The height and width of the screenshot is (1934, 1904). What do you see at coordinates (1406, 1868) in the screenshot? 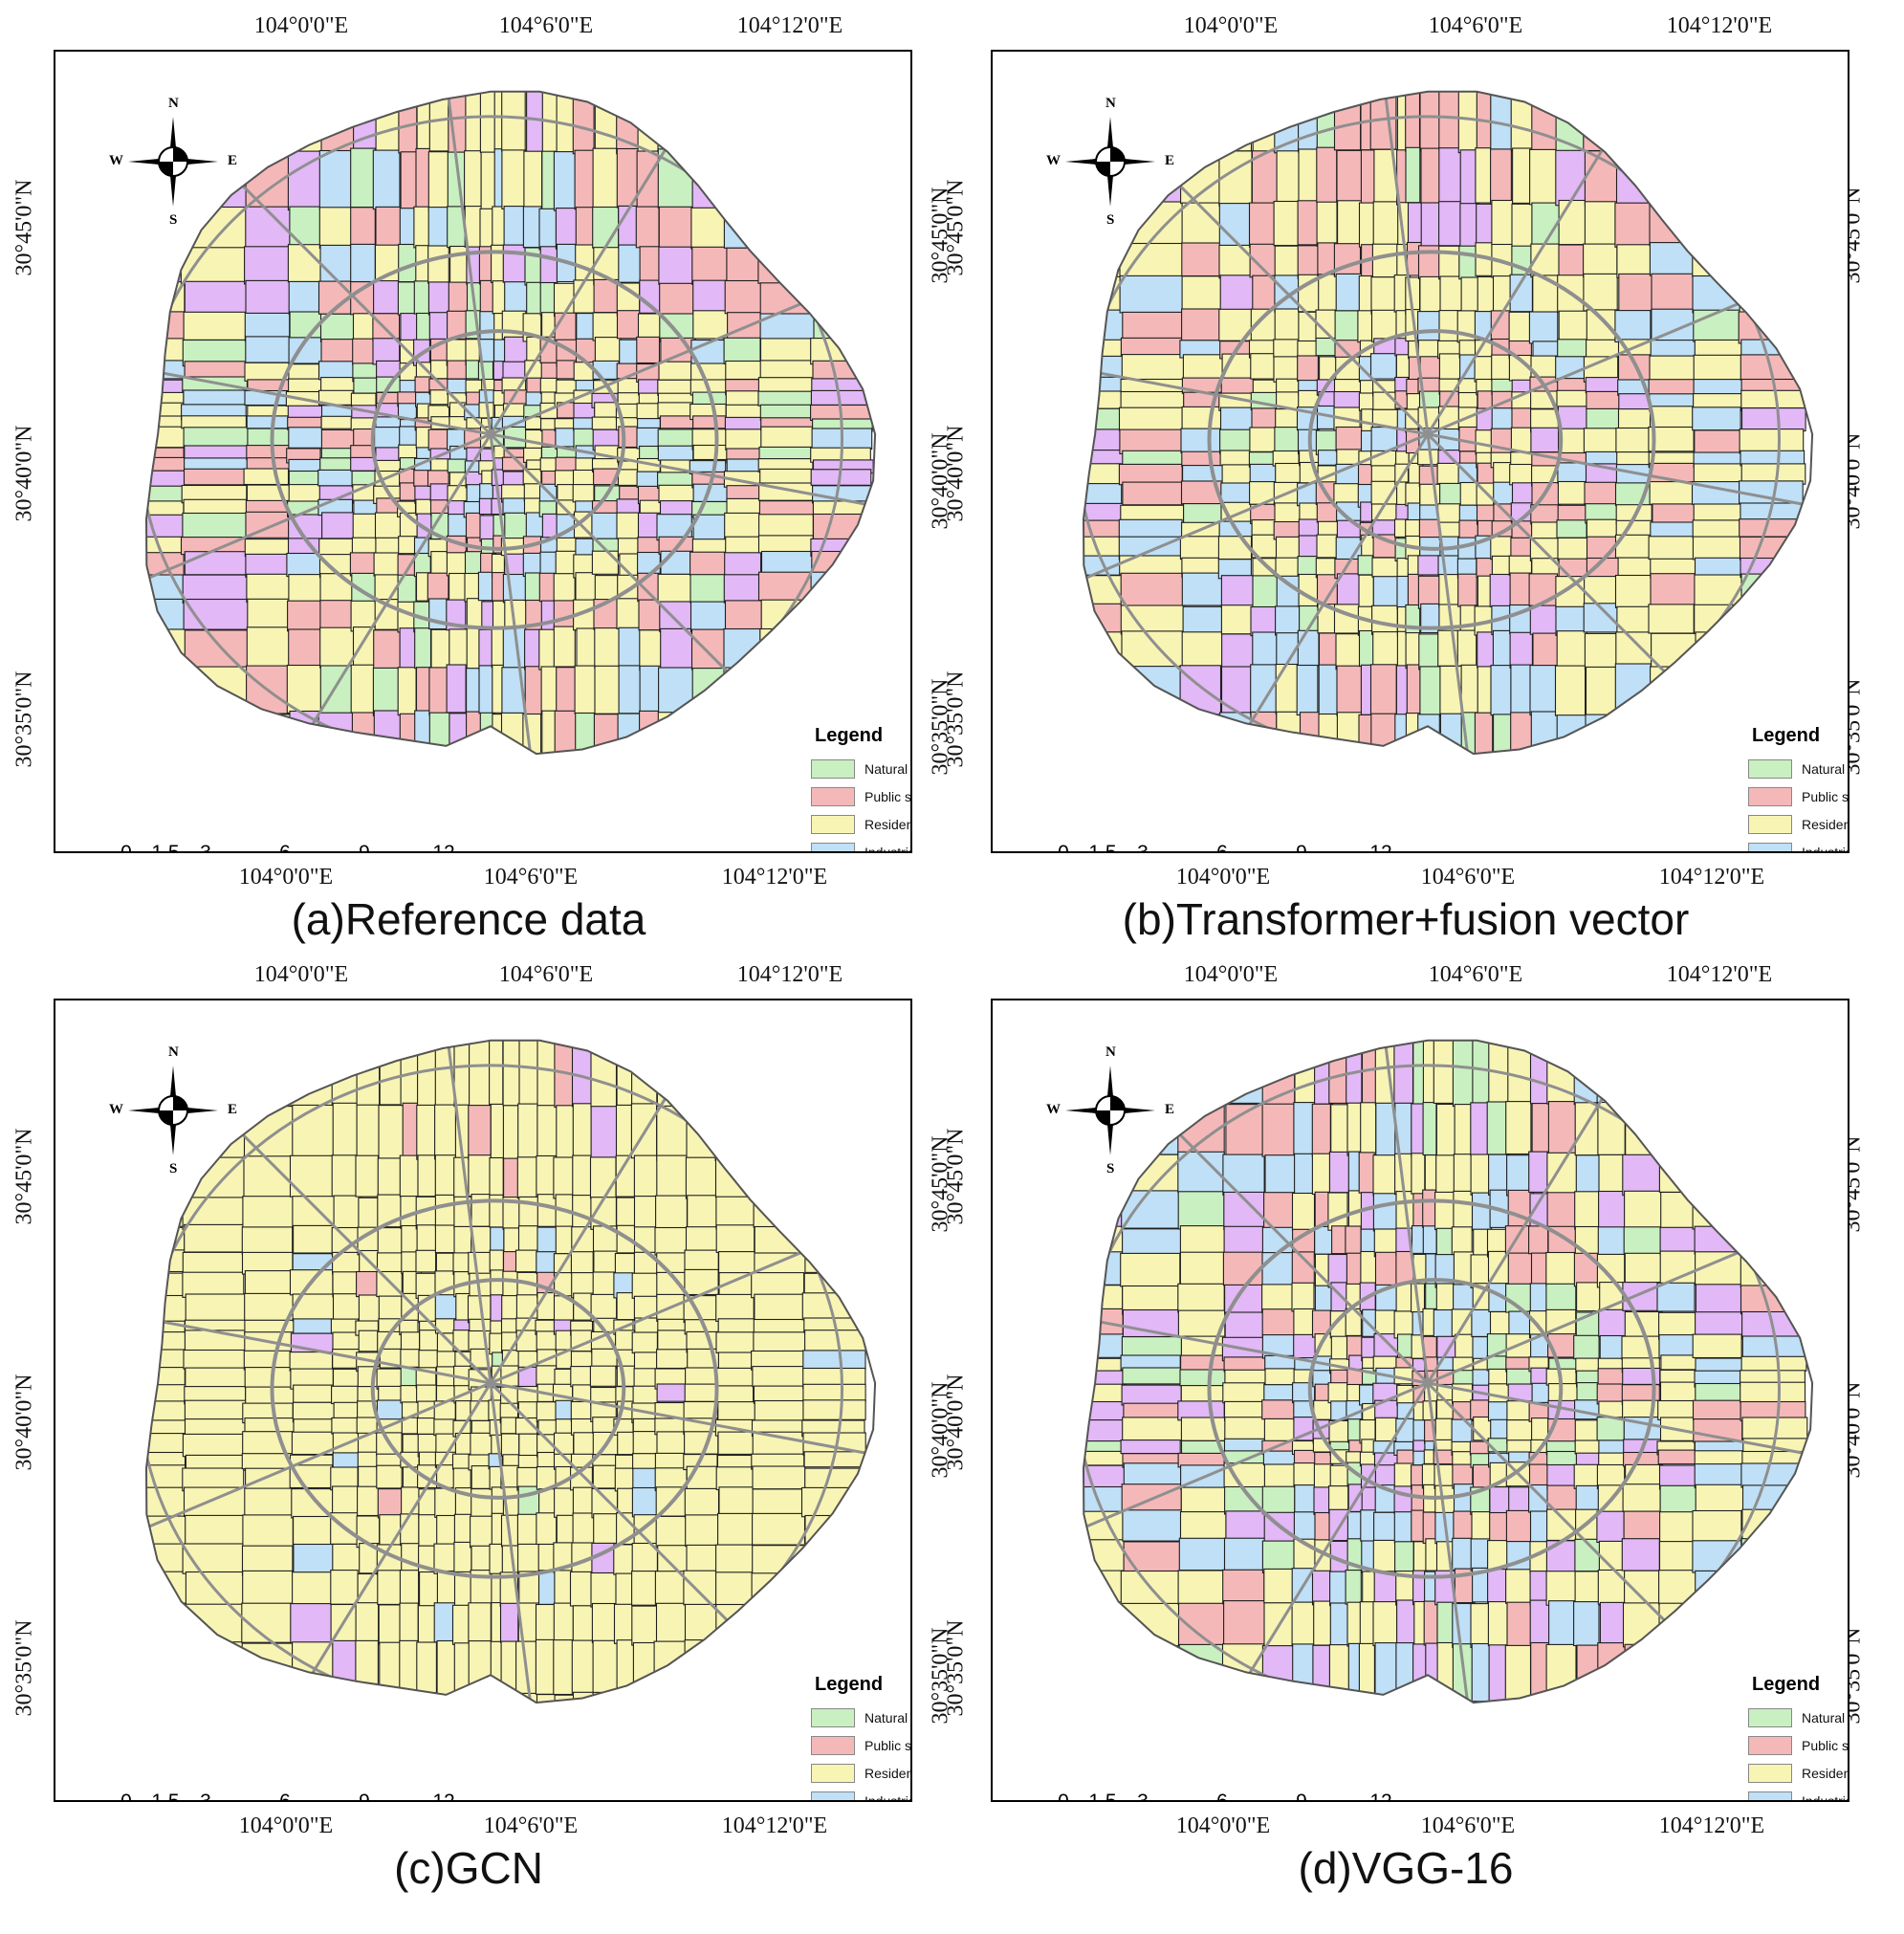
I see `panel-caption: (d)VGG-16` at bounding box center [1406, 1868].